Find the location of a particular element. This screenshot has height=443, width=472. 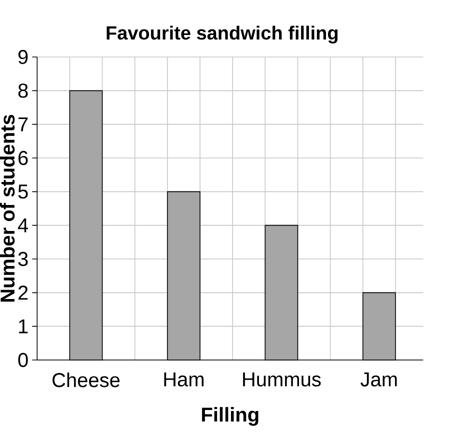

x-tick-label: Hummus is located at coordinates (282, 379).